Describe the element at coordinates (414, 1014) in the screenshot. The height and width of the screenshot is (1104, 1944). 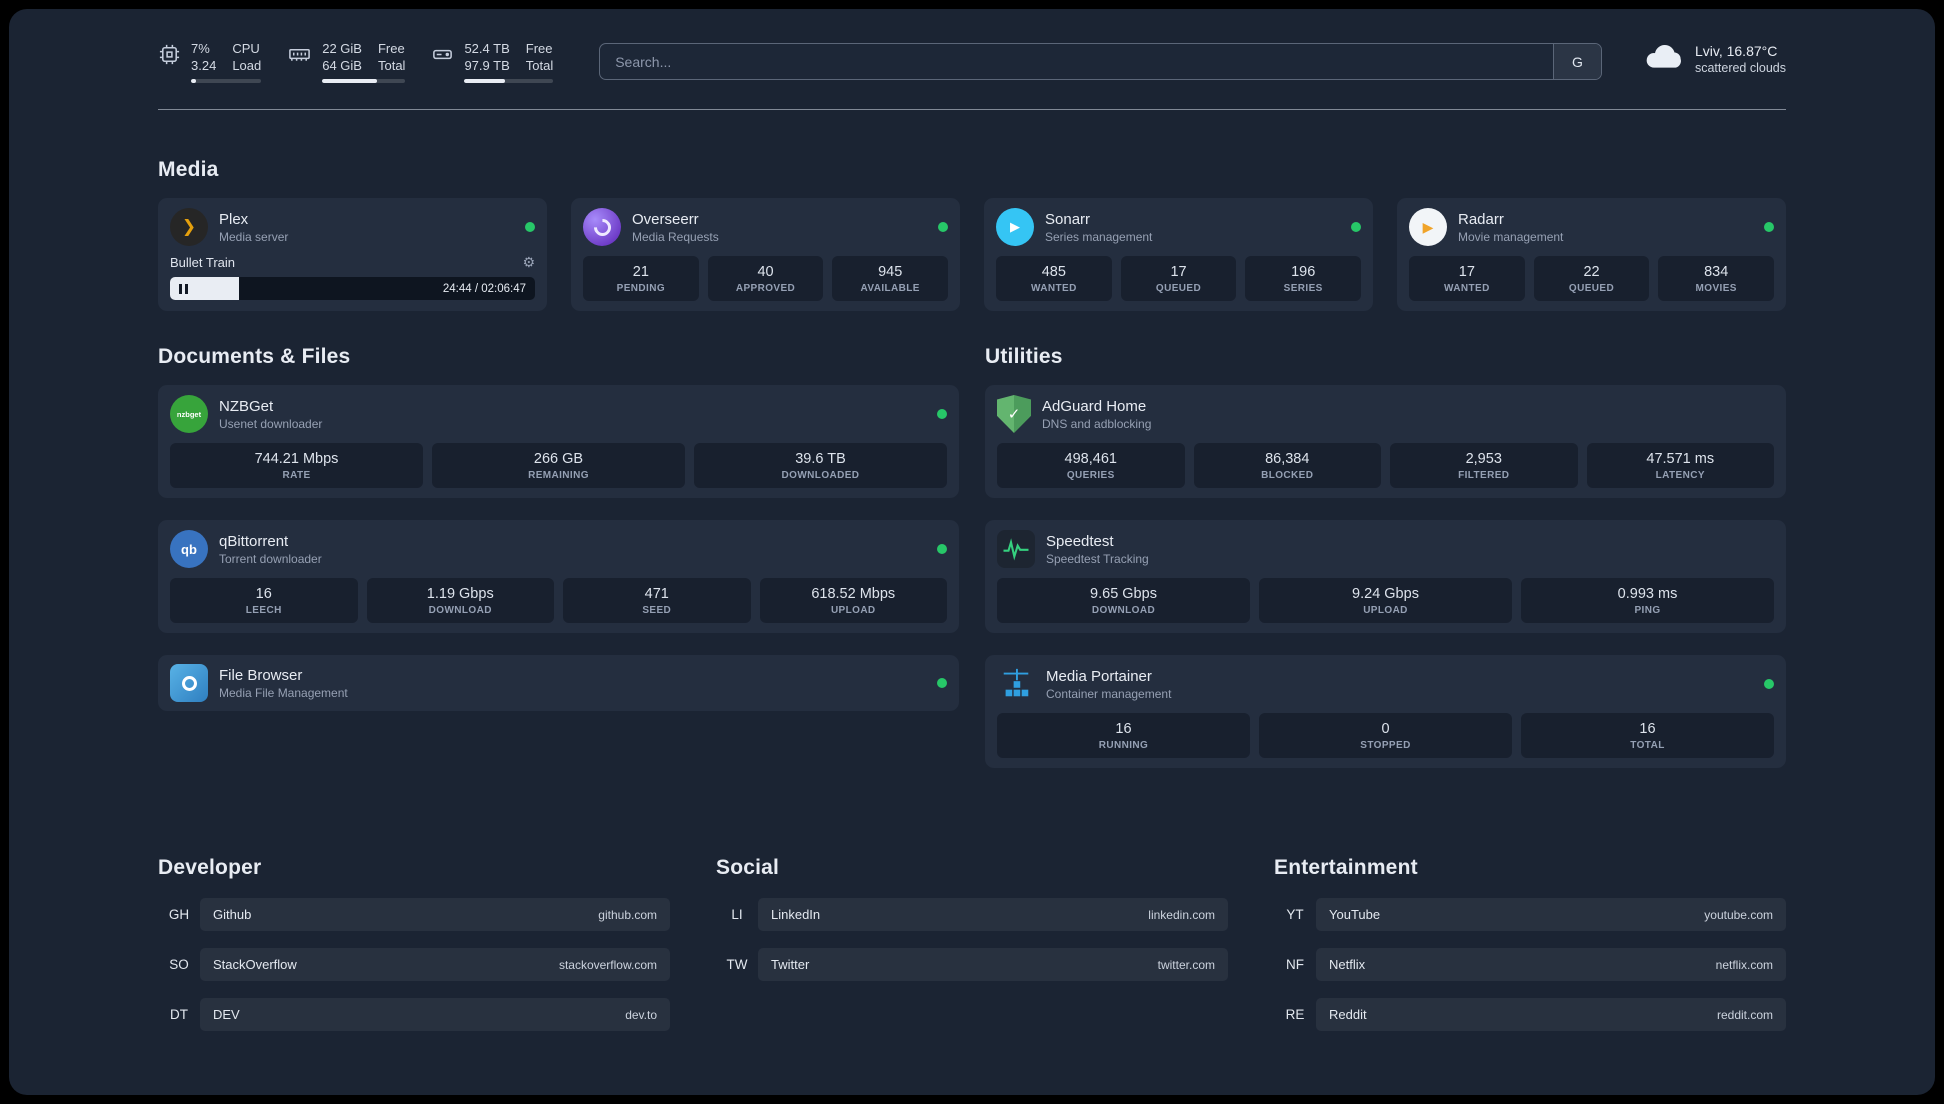
I see `bookmark-dev: DT DEV dev.to` at that location.